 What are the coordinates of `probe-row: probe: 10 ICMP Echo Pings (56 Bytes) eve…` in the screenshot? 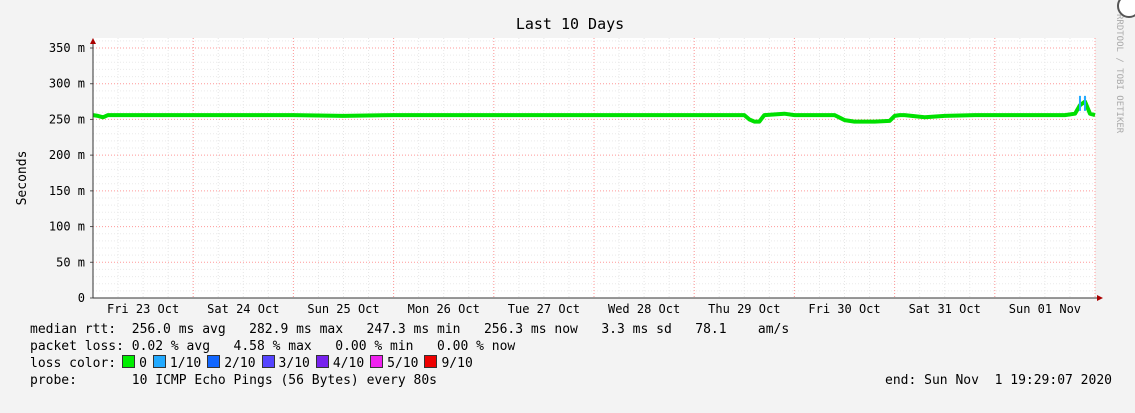 It's located at (233, 380).